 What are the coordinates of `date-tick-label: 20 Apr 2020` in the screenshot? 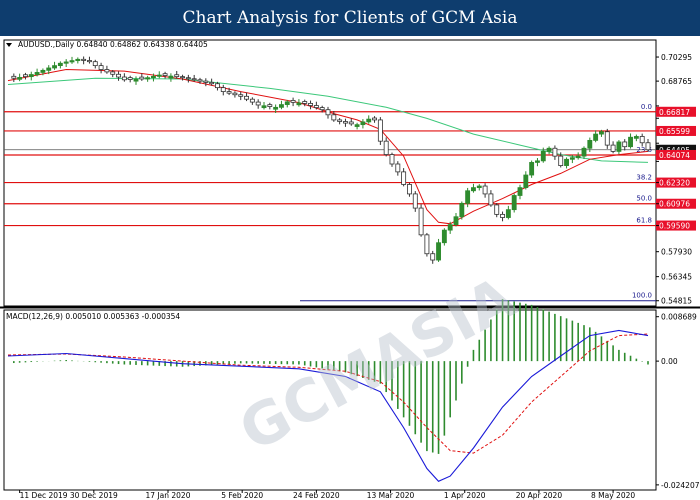 It's located at (539, 495).